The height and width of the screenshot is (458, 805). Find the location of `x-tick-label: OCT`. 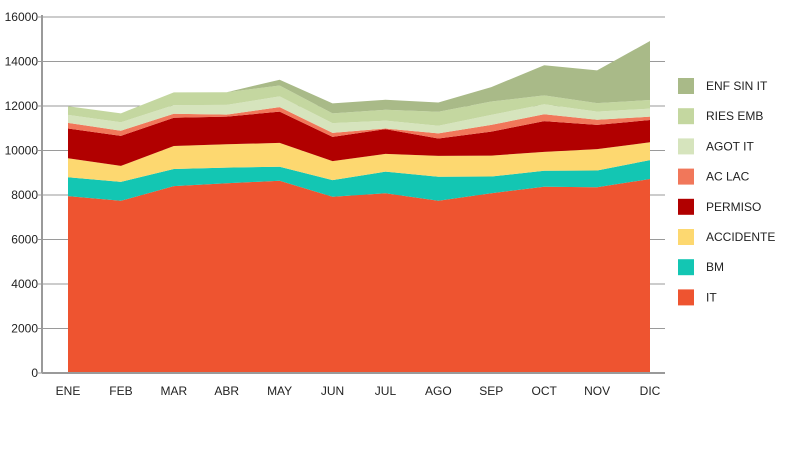

x-tick-label: OCT is located at coordinates (545, 391).